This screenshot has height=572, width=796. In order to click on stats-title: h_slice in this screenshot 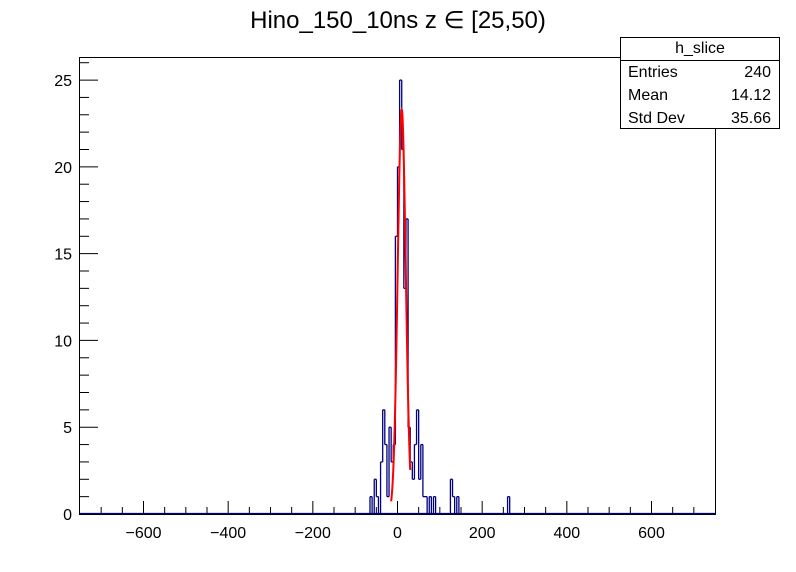, I will do `click(700, 49)`.